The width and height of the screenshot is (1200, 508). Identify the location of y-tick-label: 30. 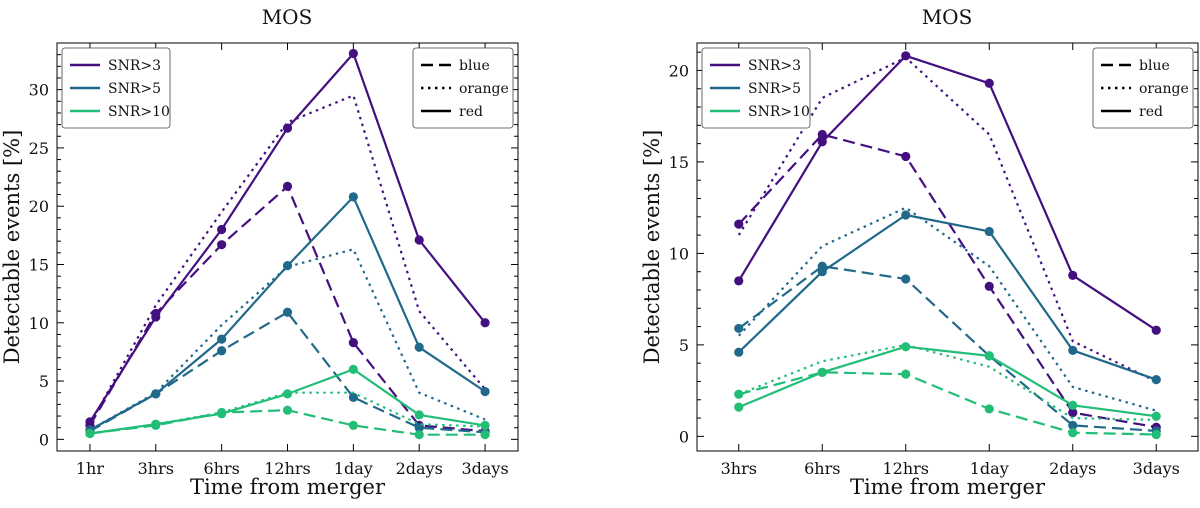
(39, 90).